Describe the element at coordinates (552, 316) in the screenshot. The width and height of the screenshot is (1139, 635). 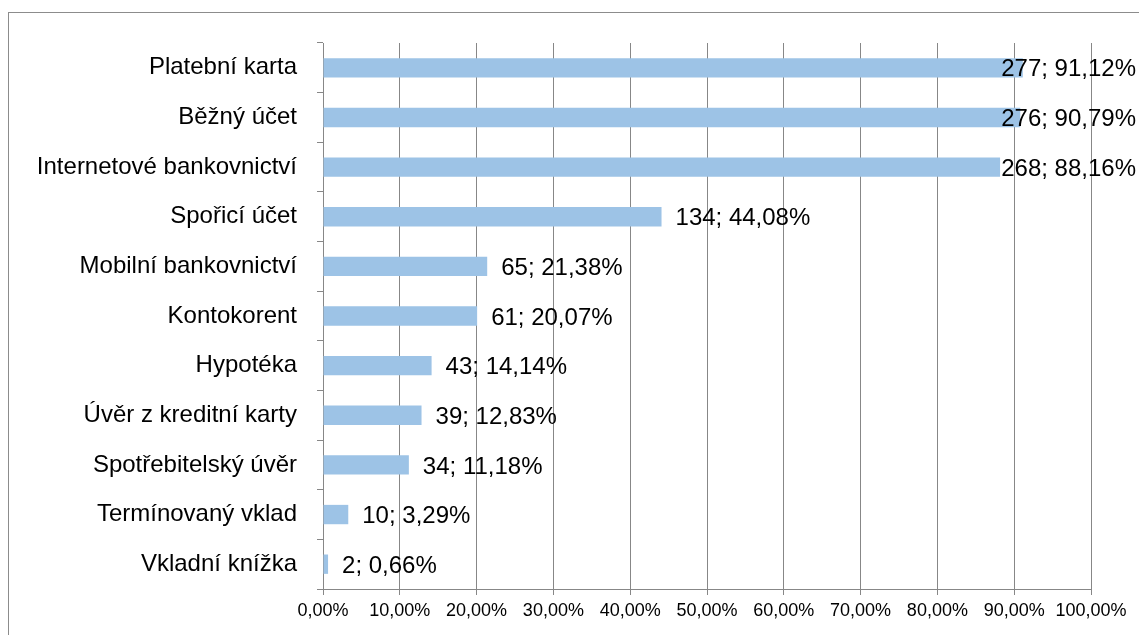
I see `data-label: 61; 20,07%` at that location.